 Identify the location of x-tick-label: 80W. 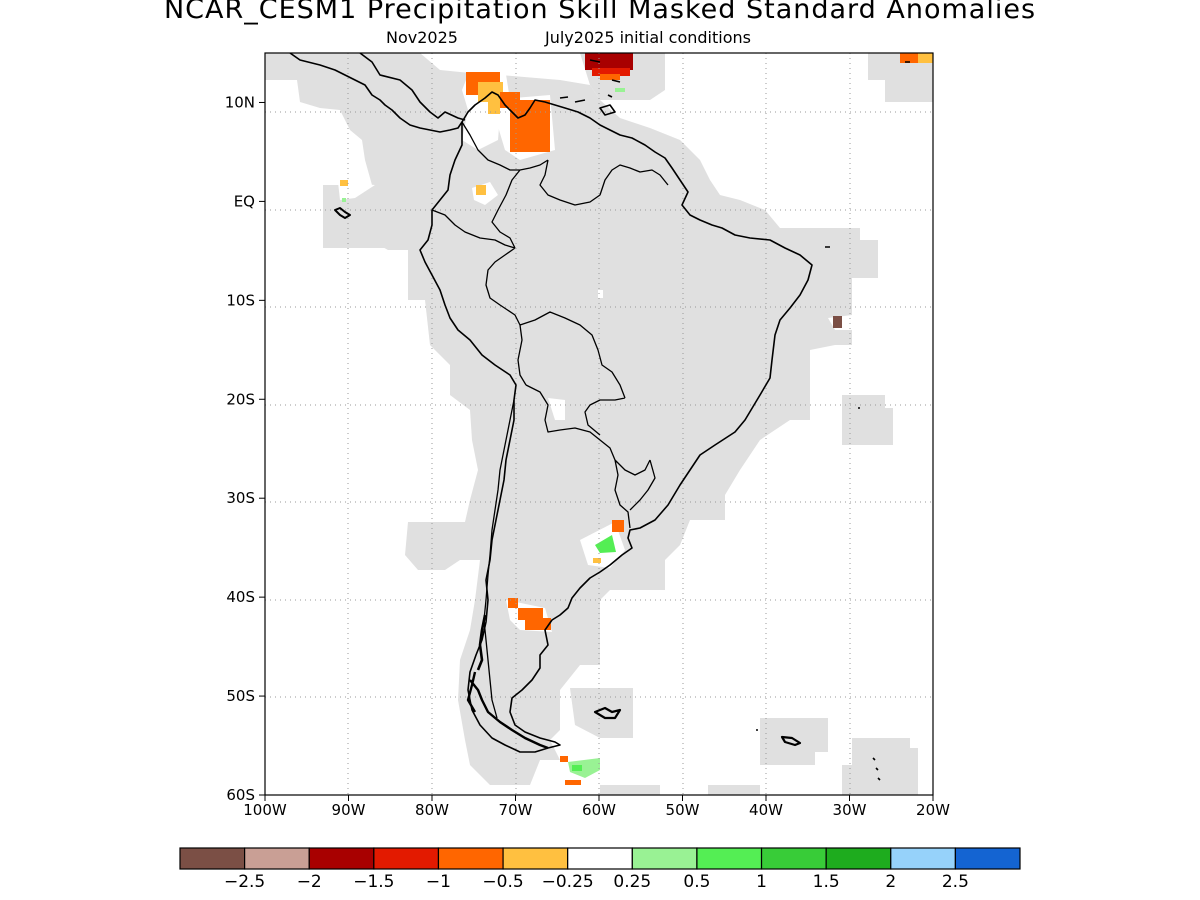
(432, 810).